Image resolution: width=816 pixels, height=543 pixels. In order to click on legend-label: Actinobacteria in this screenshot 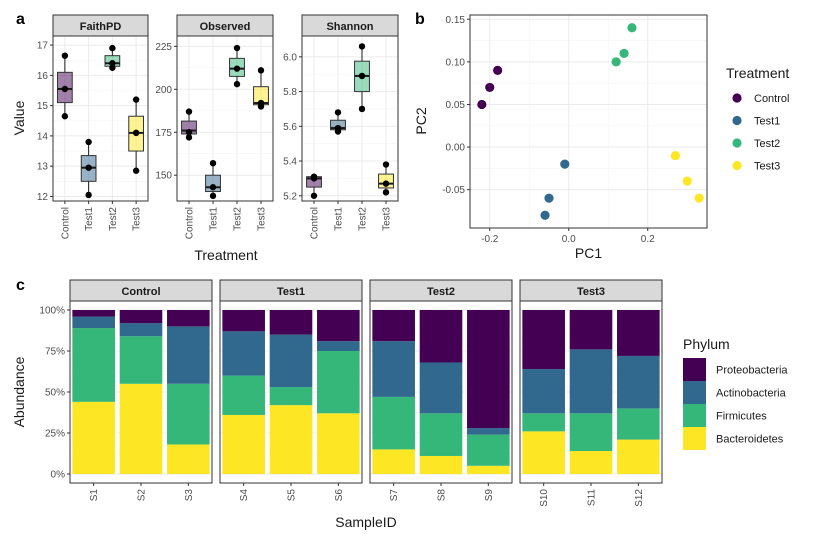, I will do `click(751, 394)`.